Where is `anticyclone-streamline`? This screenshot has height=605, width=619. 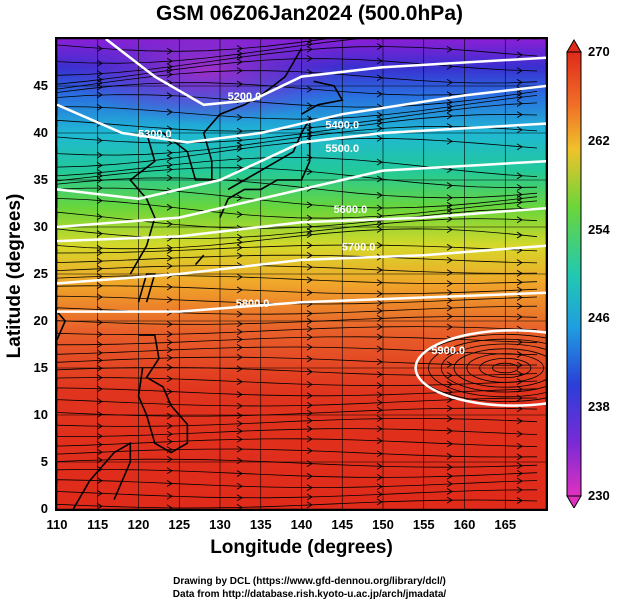 anticyclone-streamline is located at coordinates (505, 368).